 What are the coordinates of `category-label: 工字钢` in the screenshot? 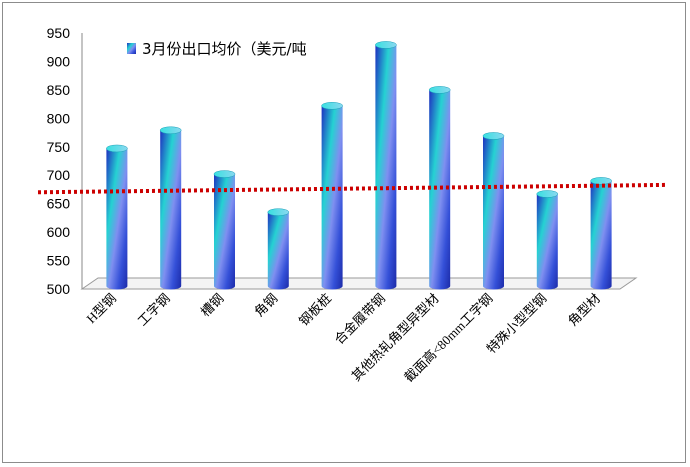 It's located at (154, 310).